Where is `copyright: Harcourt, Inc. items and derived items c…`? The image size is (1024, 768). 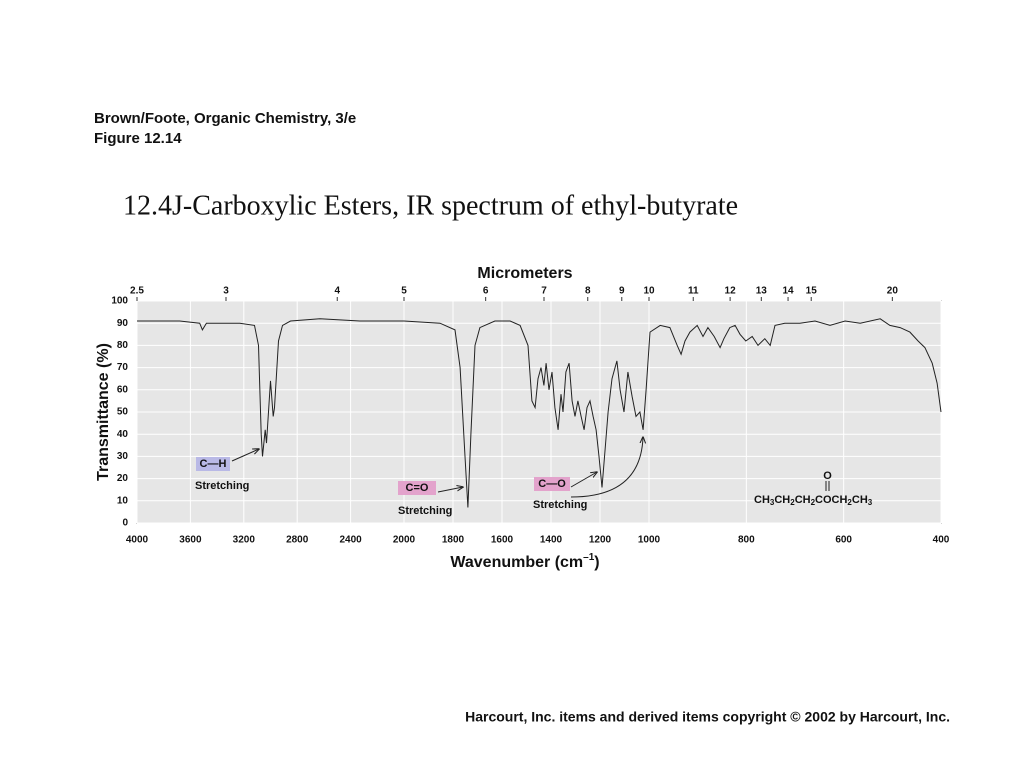
copyright: Harcourt, Inc. items and derived items c… is located at coordinates (707, 717).